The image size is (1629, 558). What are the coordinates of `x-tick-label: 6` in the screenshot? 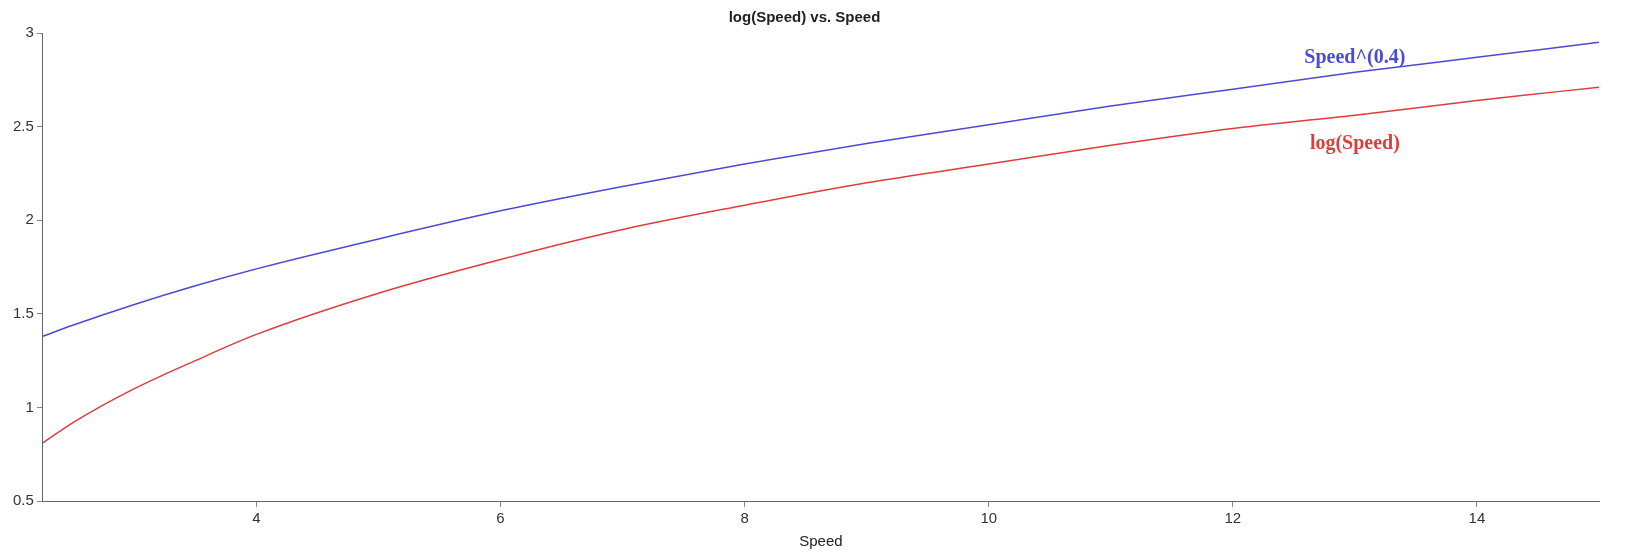 It's located at (500, 518).